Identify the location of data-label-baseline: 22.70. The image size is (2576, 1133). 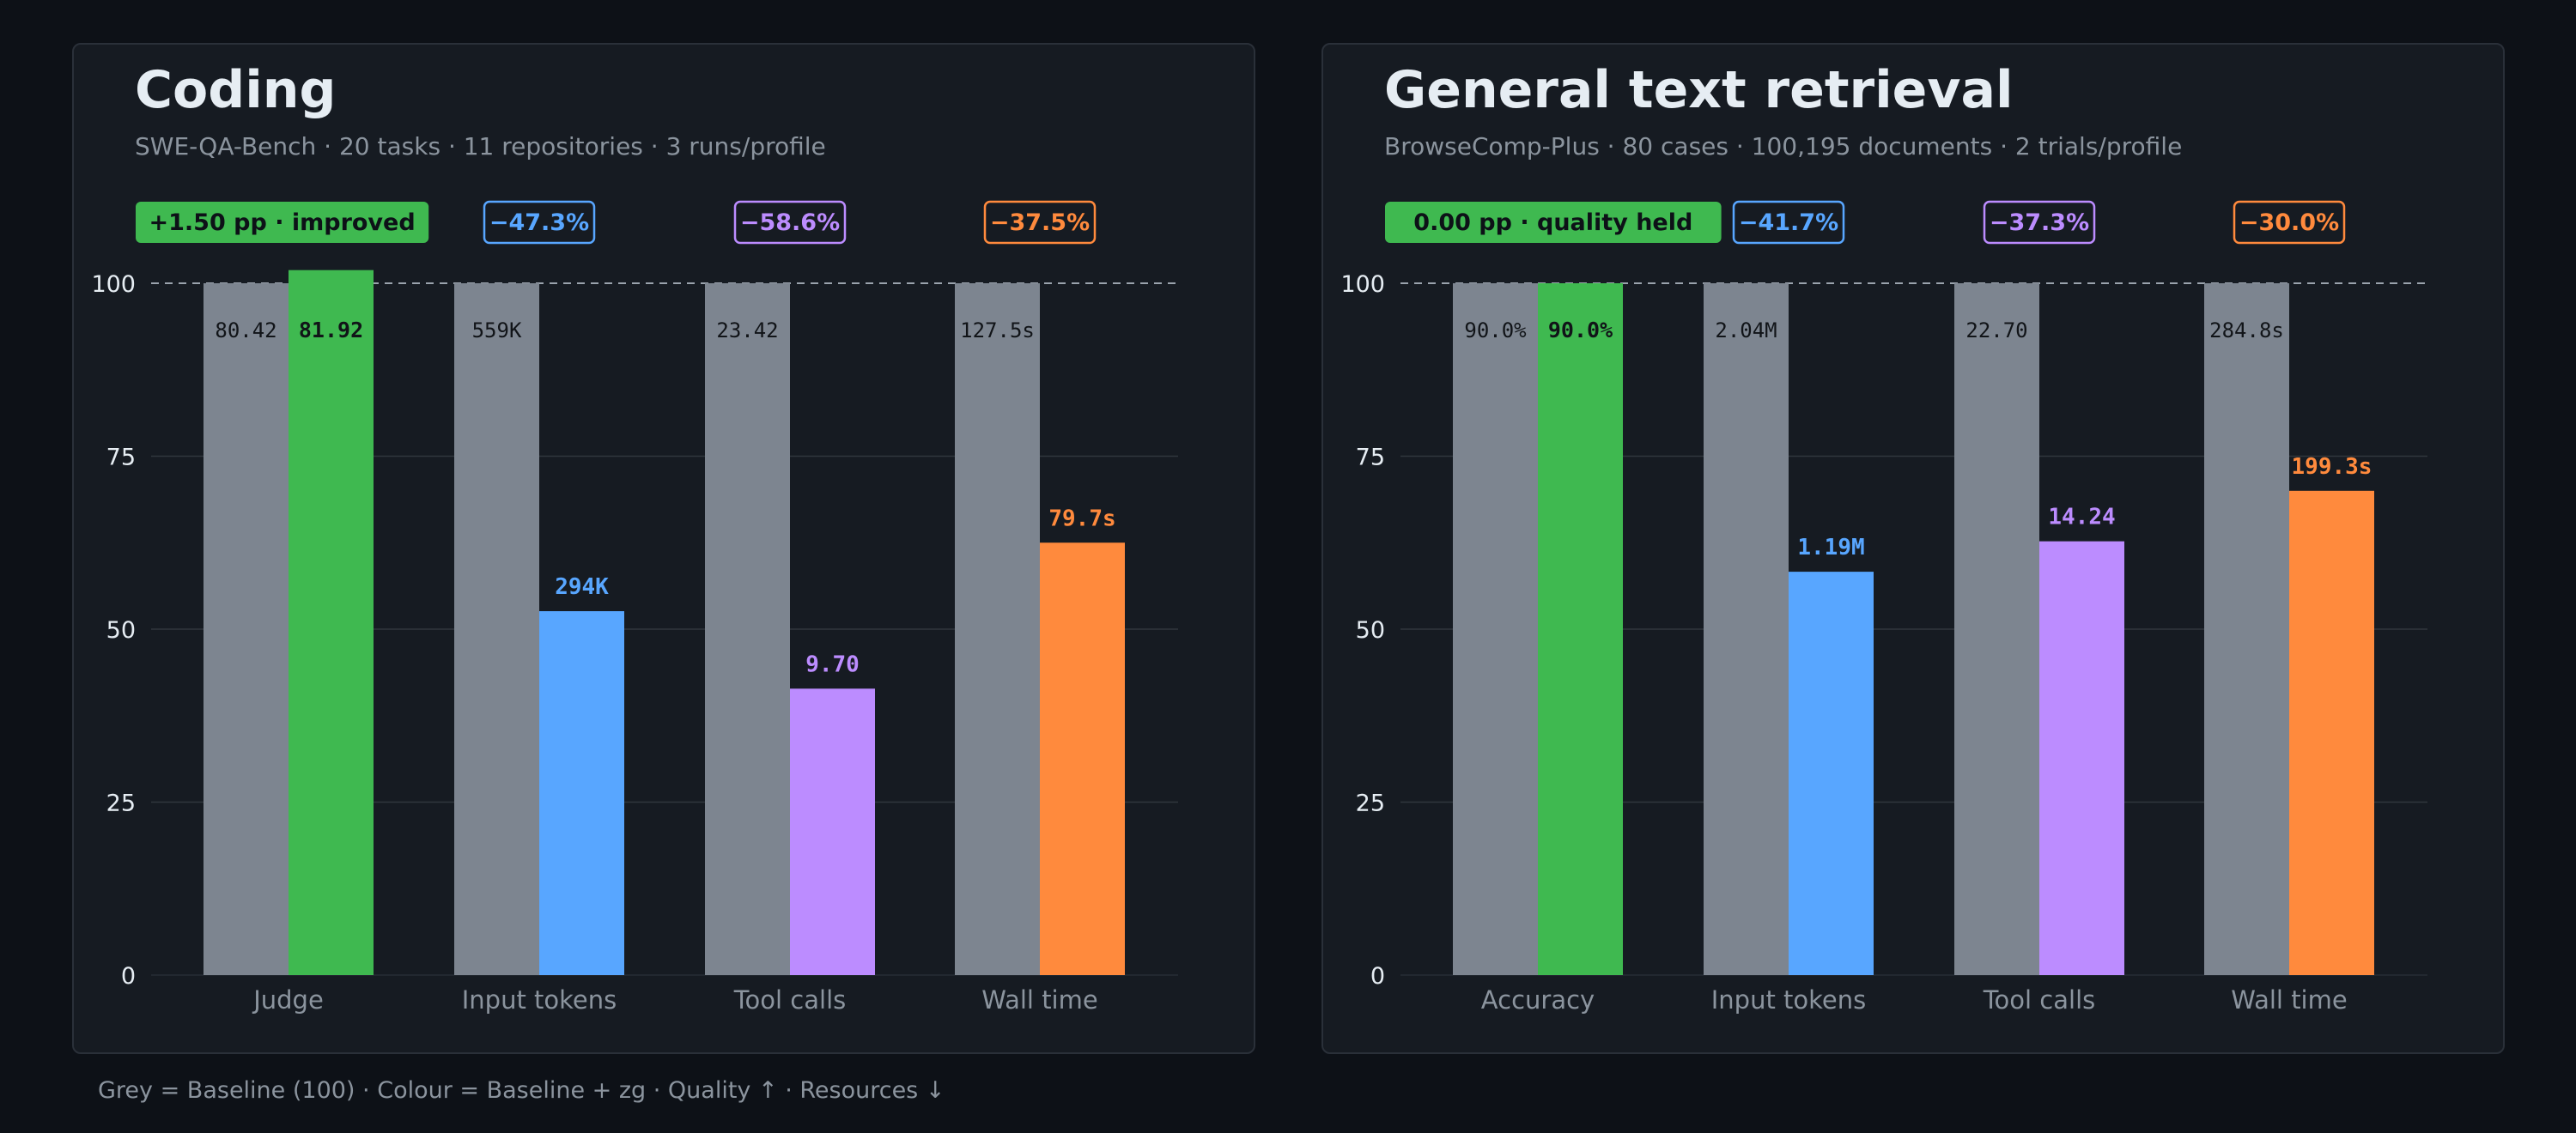
(1996, 330).